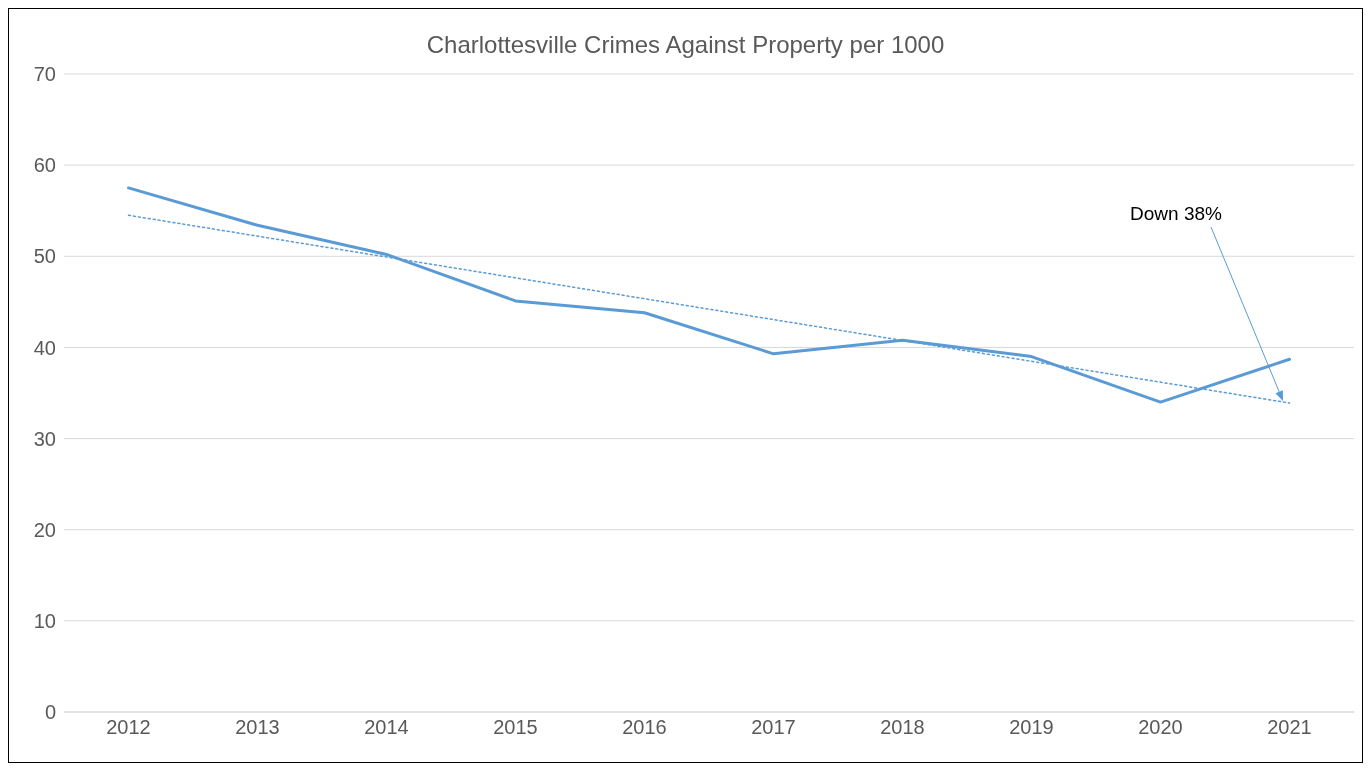 This screenshot has height=771, width=1371. I want to click on x-tick-label: 2021, so click(1289, 727).